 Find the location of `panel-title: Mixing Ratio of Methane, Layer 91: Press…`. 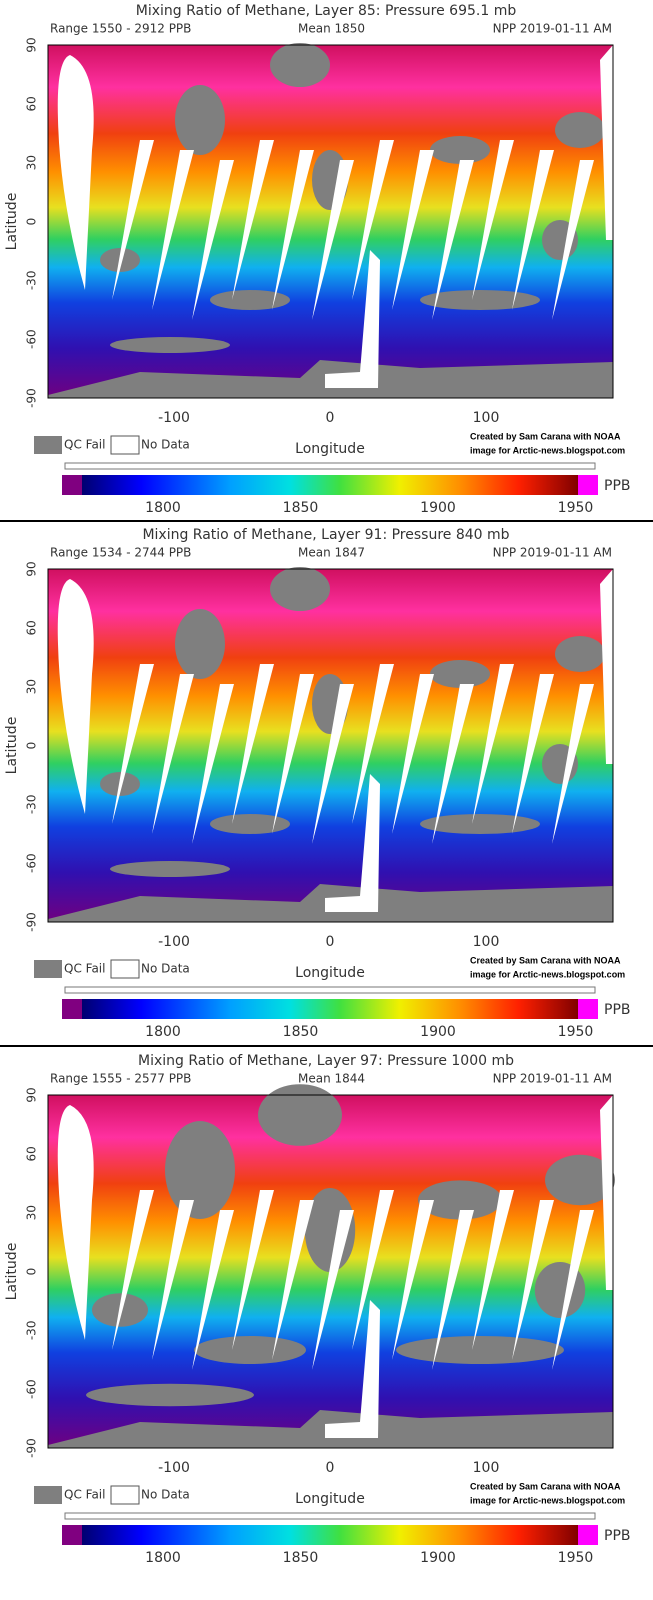

panel-title: Mixing Ratio of Methane, Layer 91: Press… is located at coordinates (325, 535).